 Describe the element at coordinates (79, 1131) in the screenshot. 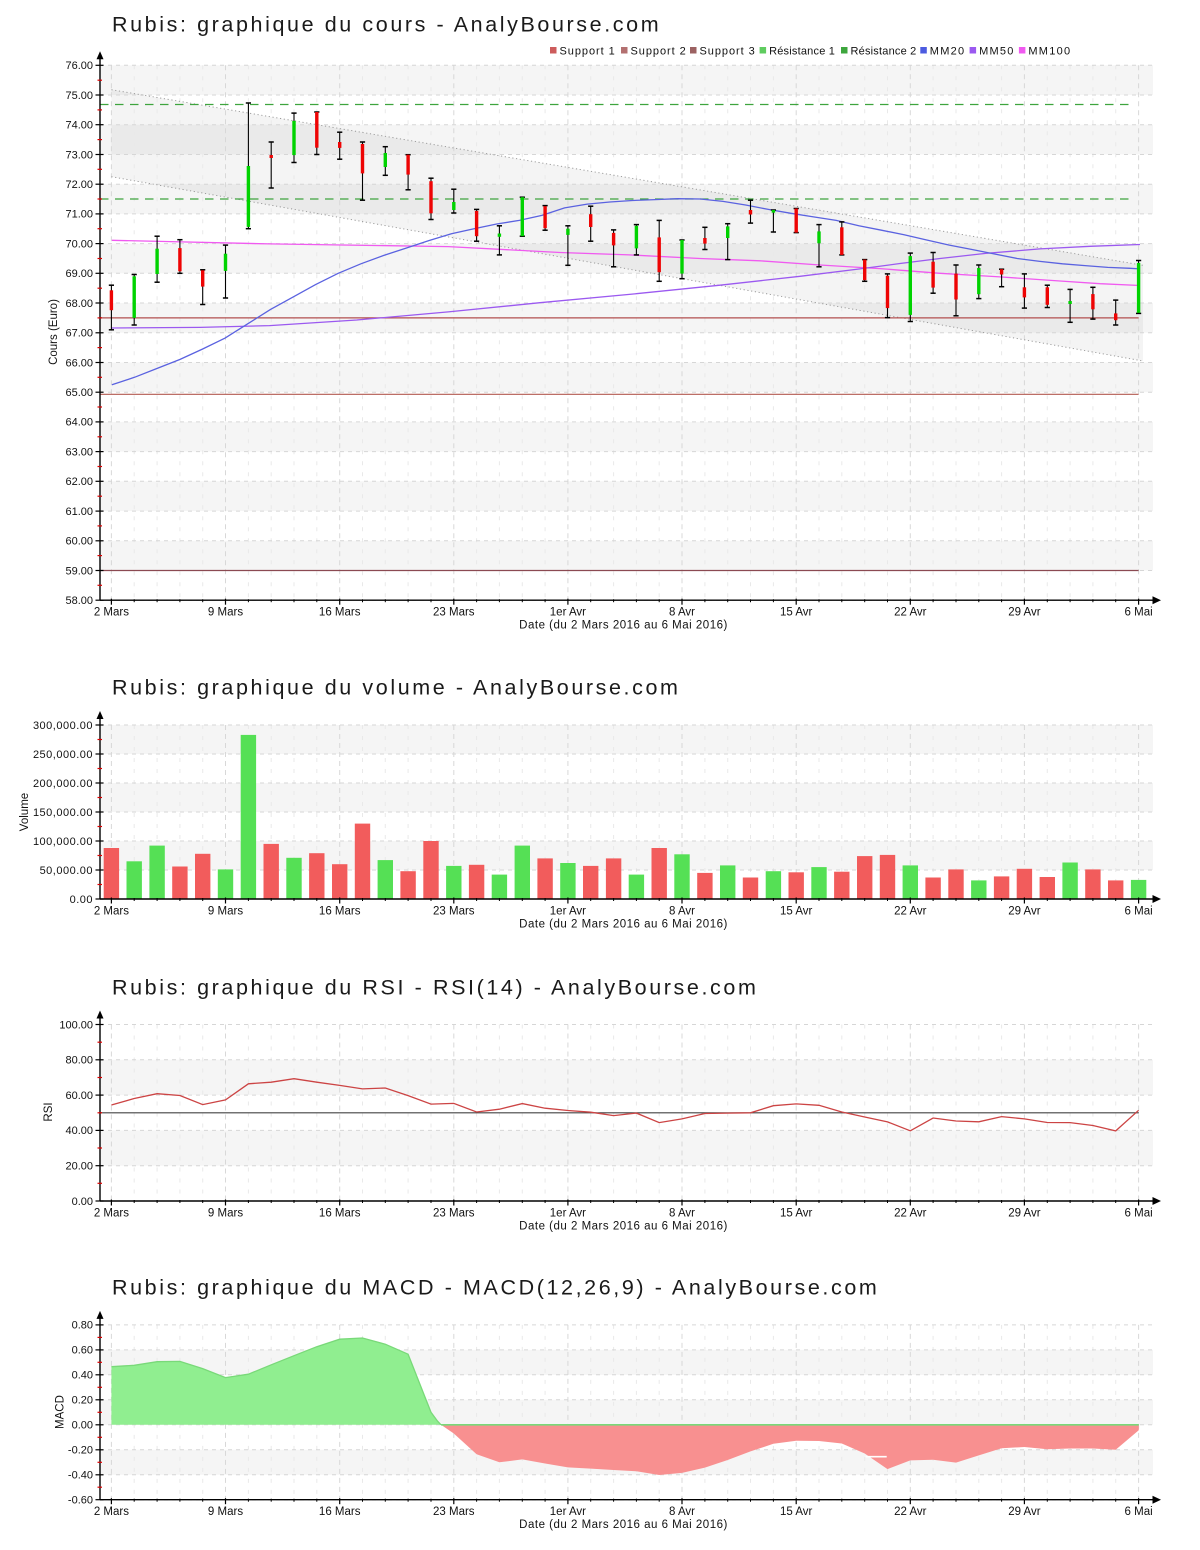

I see `svg-text: 40.00` at that location.